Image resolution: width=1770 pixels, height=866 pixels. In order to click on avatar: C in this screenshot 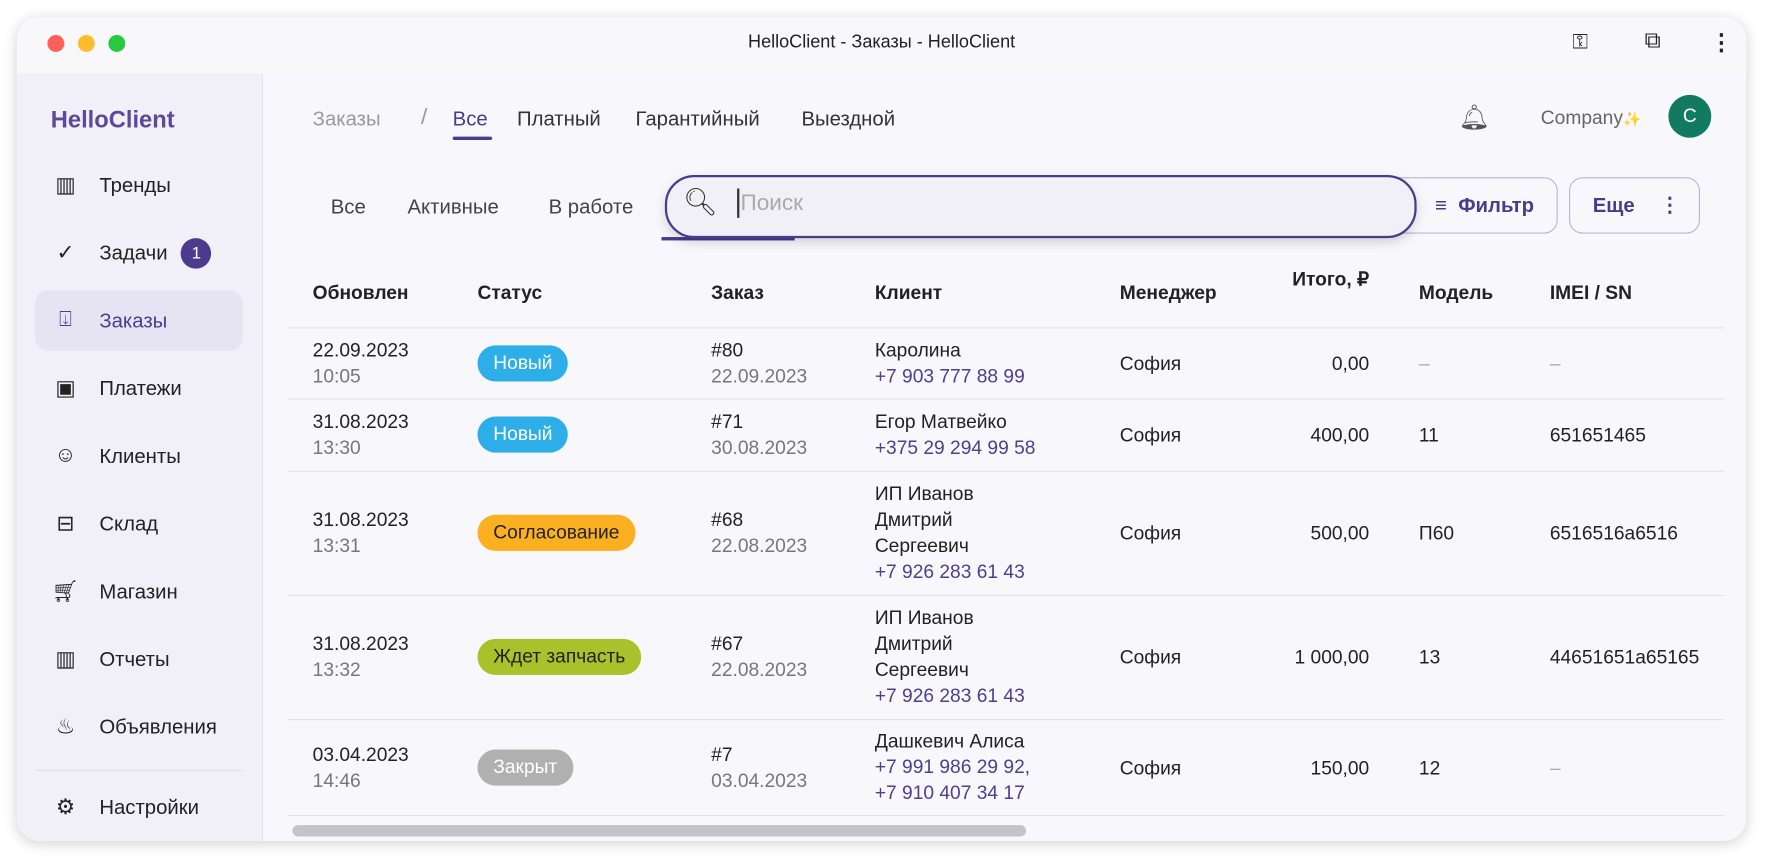, I will do `click(1690, 116)`.